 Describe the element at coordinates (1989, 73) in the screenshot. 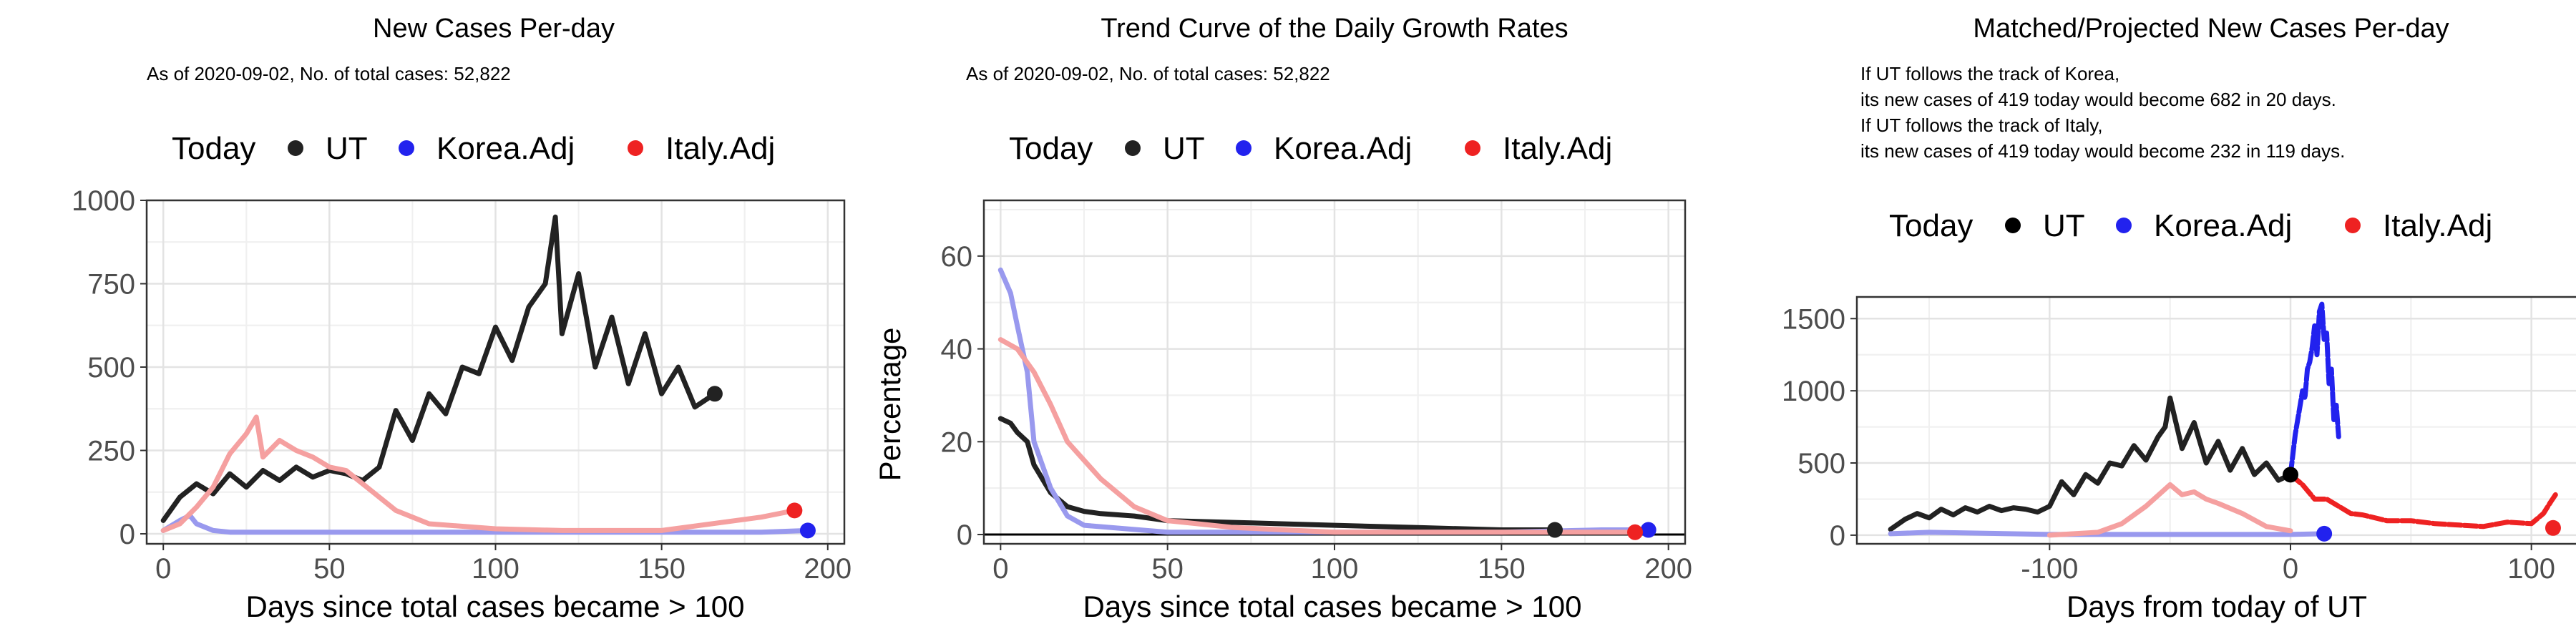

I see `annotation-line: If UT follows the track of Korea,` at that location.